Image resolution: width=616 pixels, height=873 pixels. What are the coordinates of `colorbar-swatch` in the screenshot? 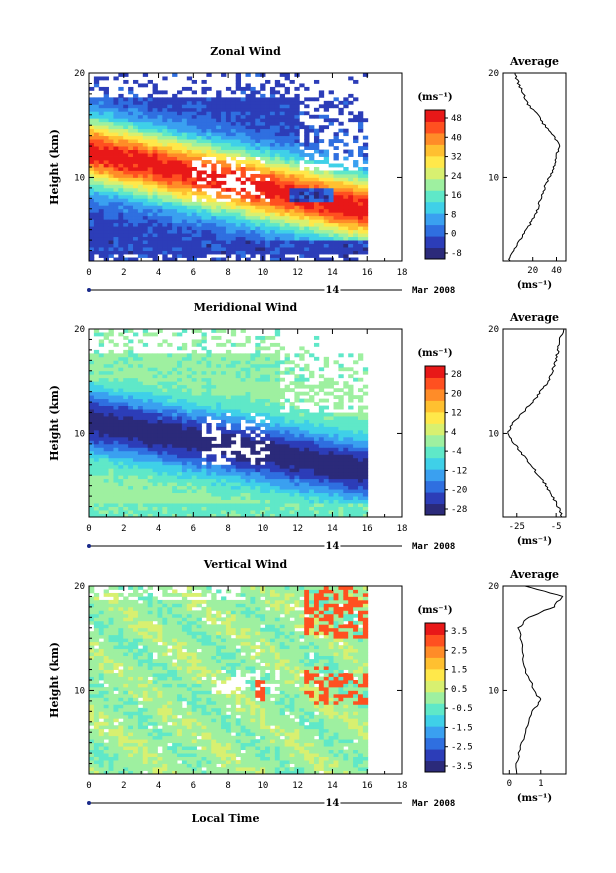 It's located at (435, 207).